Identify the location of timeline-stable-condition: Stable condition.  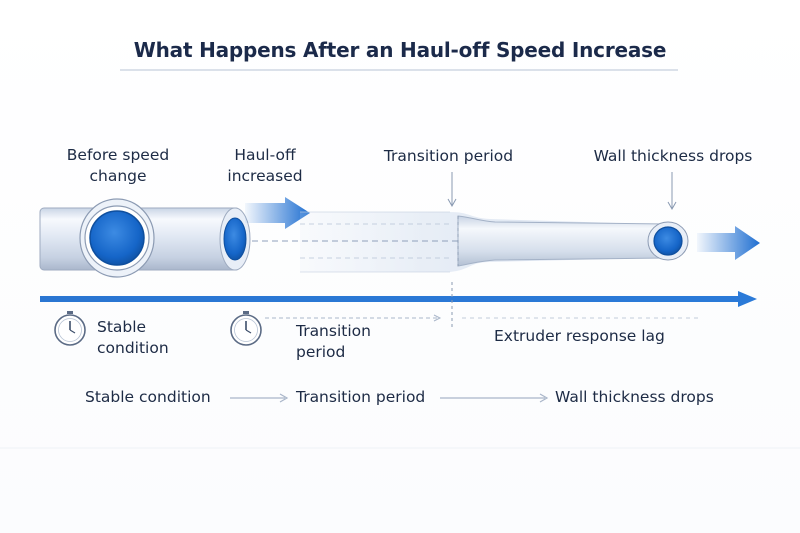
(133, 338).